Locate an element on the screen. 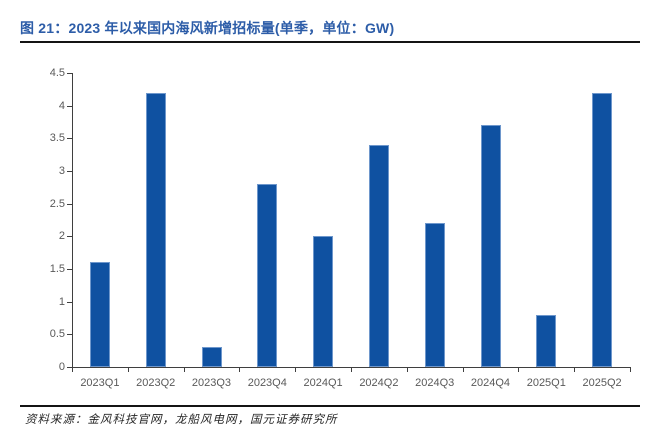 The height and width of the screenshot is (427, 659). x-axis-tick-label: 2024Q4 is located at coordinates (490, 383).